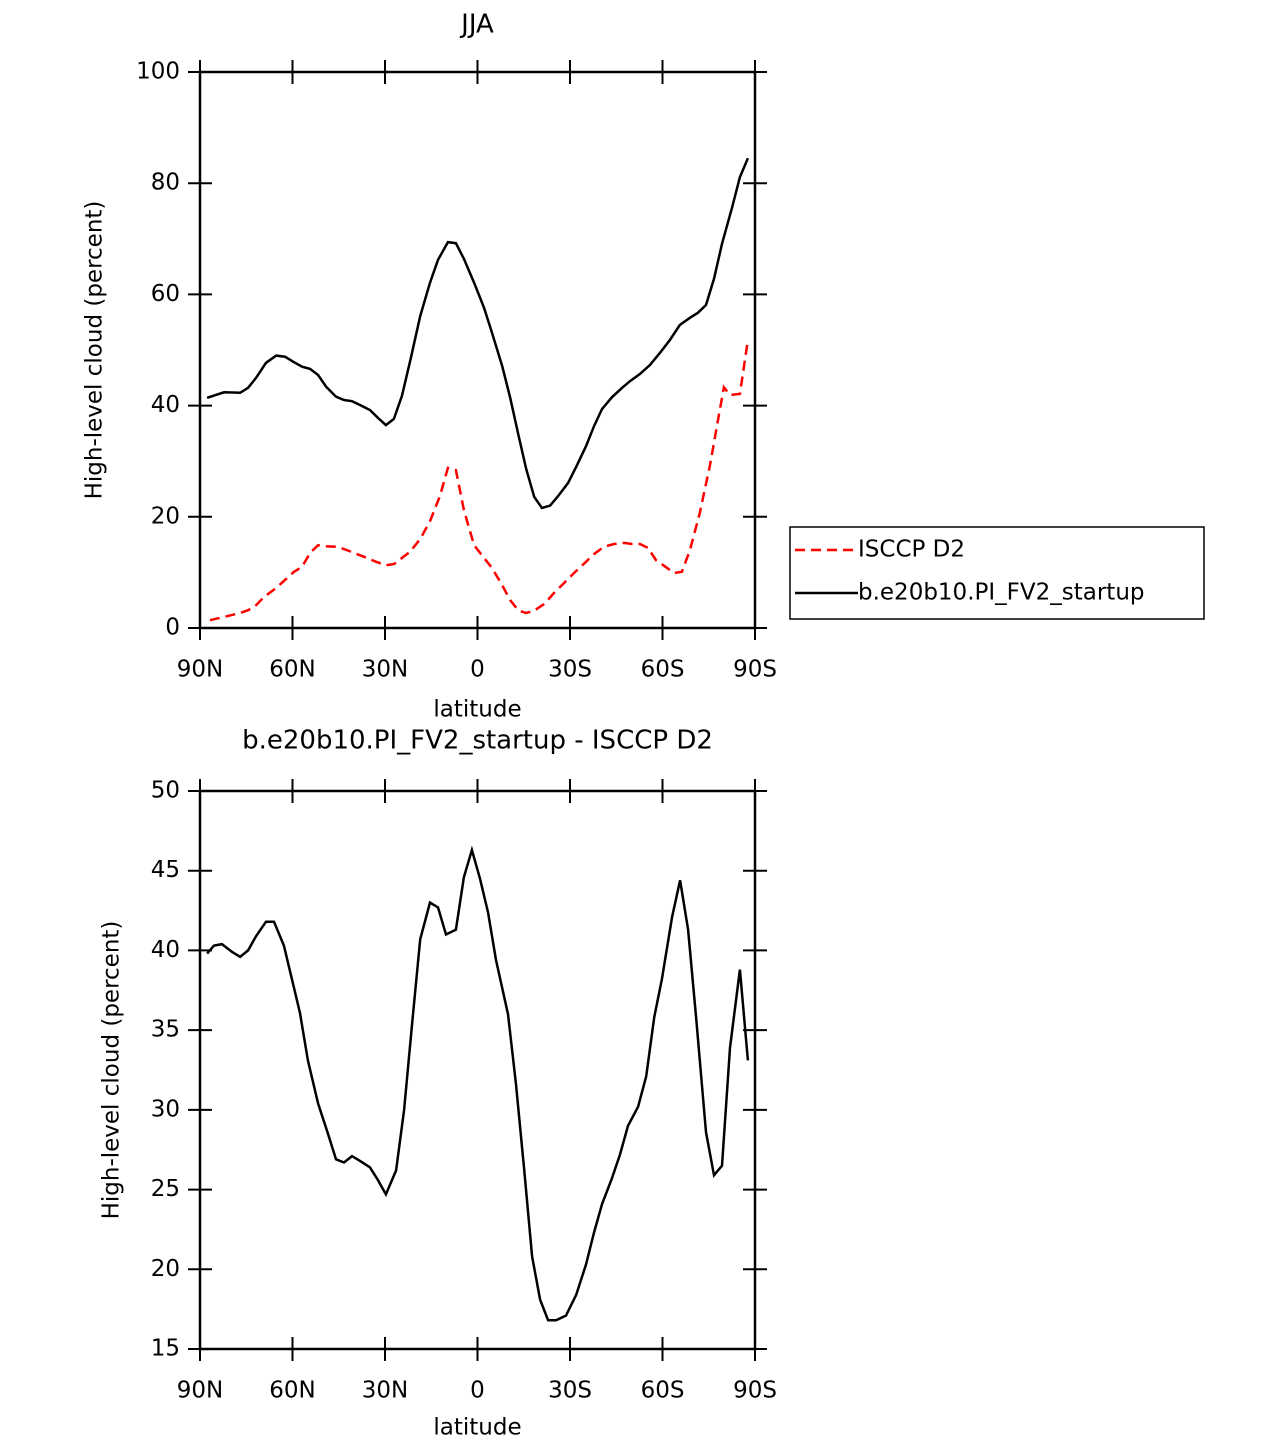 The height and width of the screenshot is (1443, 1285). What do you see at coordinates (1001, 593) in the screenshot?
I see `legend-label: b.e20b10.PI_FV2_startup` at bounding box center [1001, 593].